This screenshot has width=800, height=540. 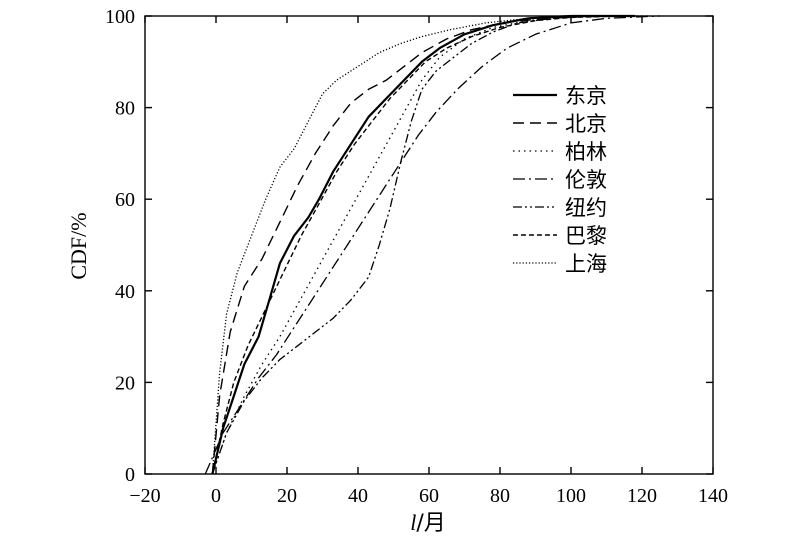 What do you see at coordinates (571, 496) in the screenshot?
I see `x-tick-label: 100` at bounding box center [571, 496].